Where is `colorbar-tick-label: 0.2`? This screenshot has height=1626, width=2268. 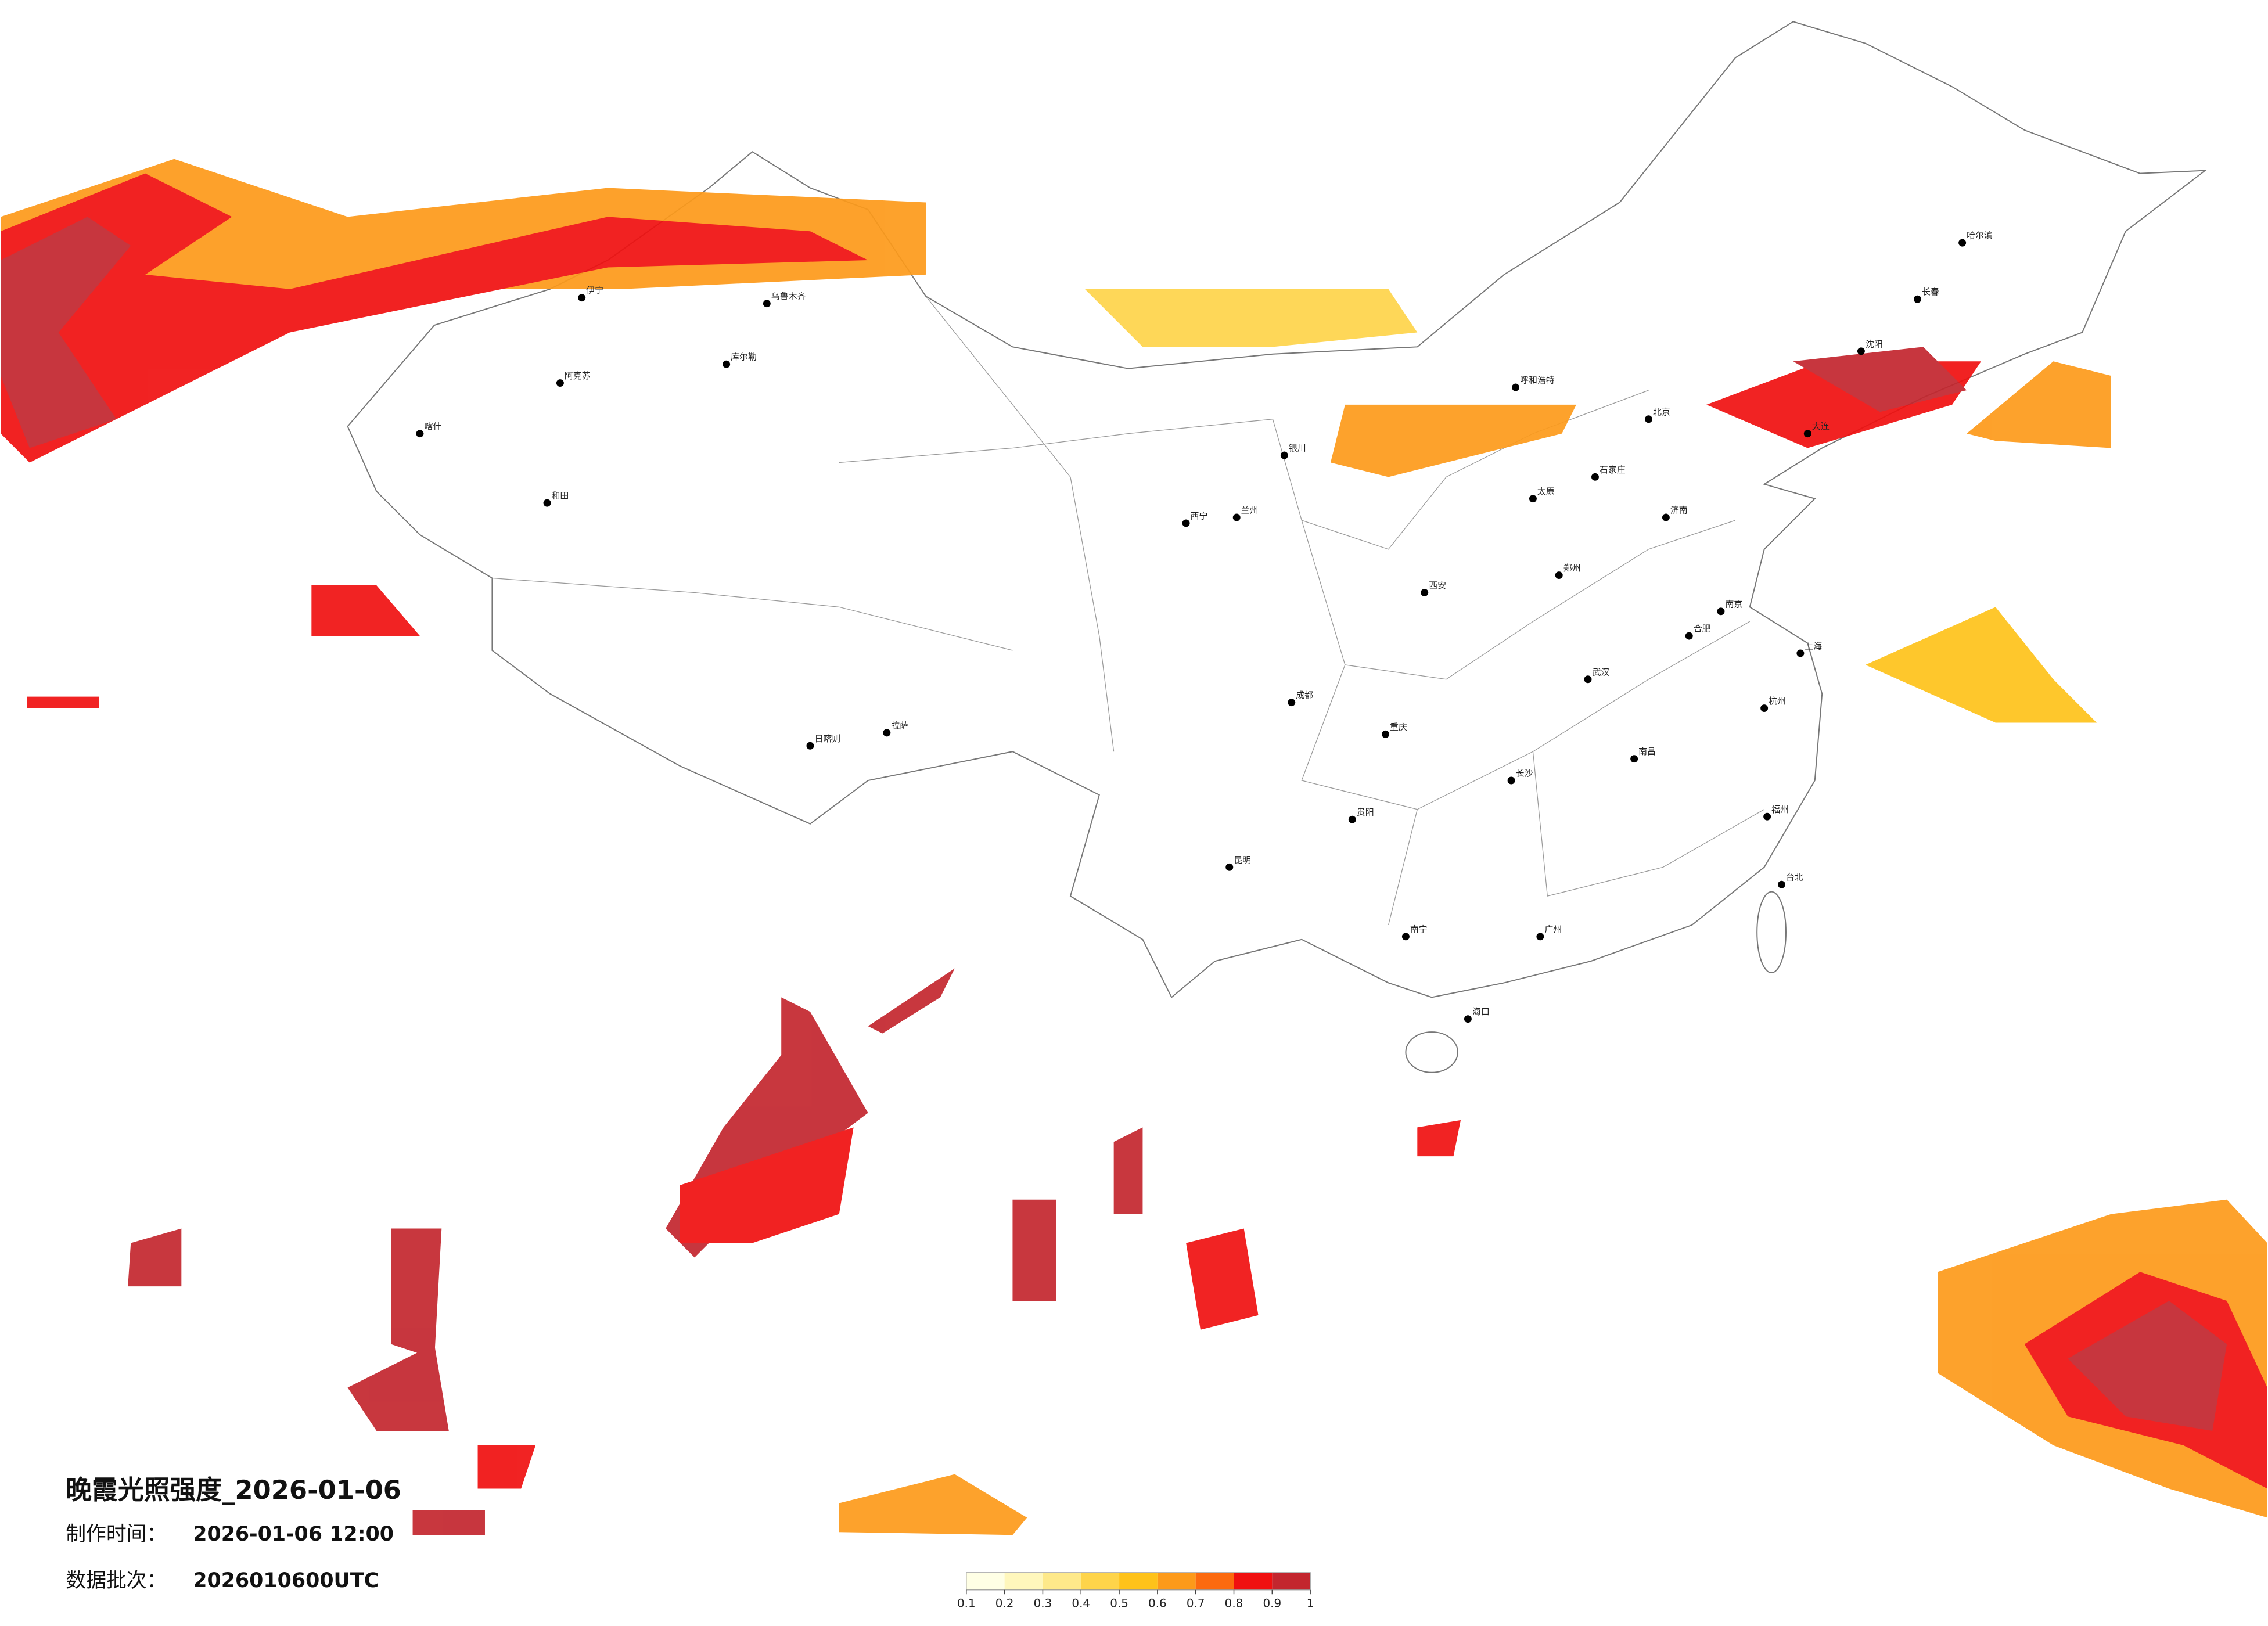 colorbar-tick-label: 0.2 is located at coordinates (1004, 1603).